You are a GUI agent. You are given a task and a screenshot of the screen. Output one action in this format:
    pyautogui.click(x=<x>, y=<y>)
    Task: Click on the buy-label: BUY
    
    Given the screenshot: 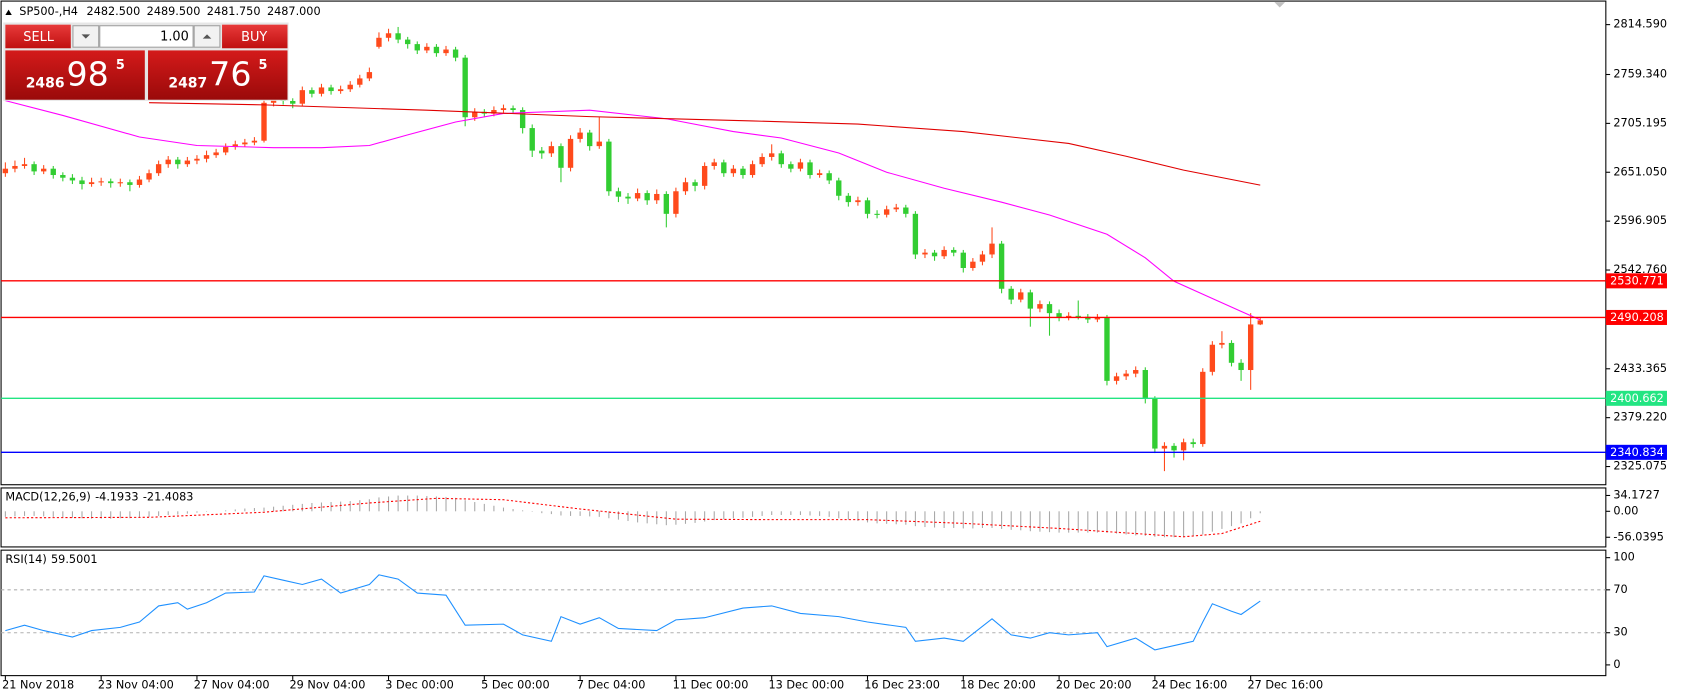 What is the action you would take?
    pyautogui.click(x=254, y=37)
    